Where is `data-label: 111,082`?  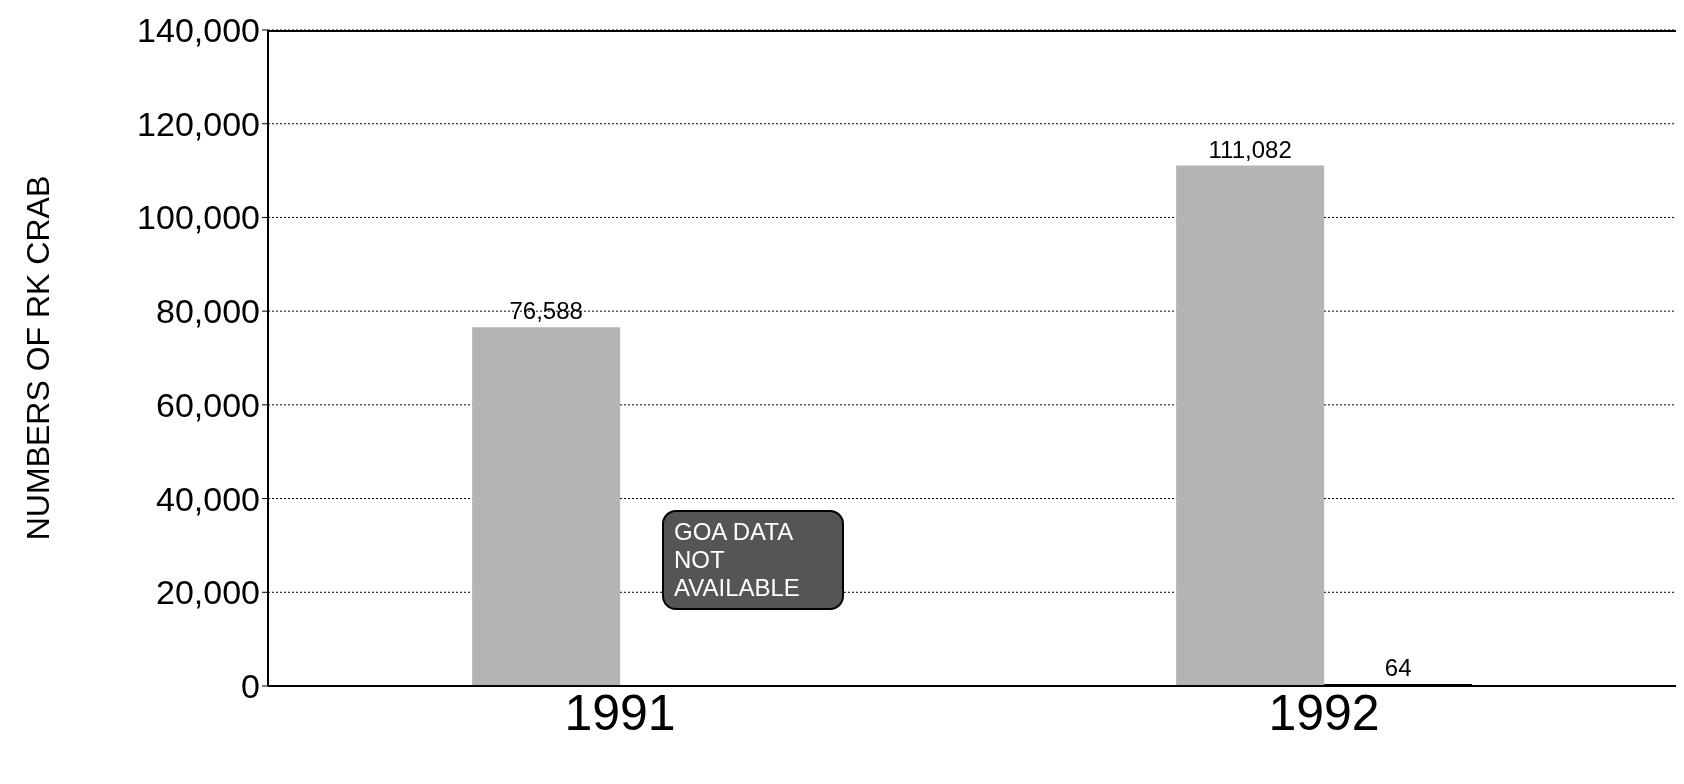
data-label: 111,082 is located at coordinates (1250, 149).